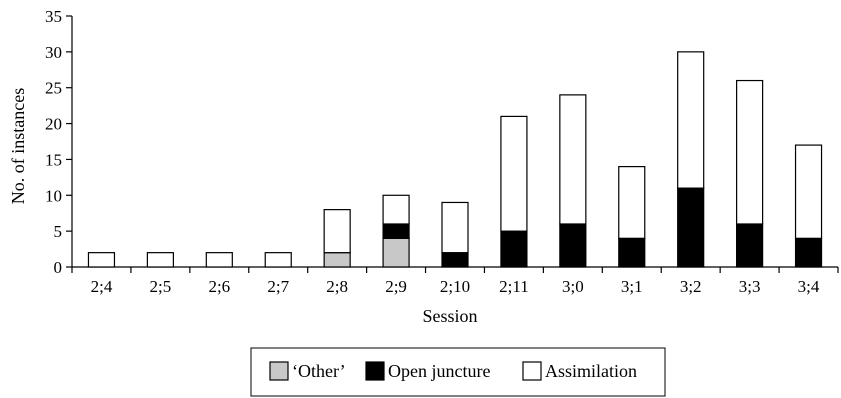 The height and width of the screenshot is (398, 841). I want to click on y-axis: 0 5 10 15 20 25 30 35, so click(59, 142).